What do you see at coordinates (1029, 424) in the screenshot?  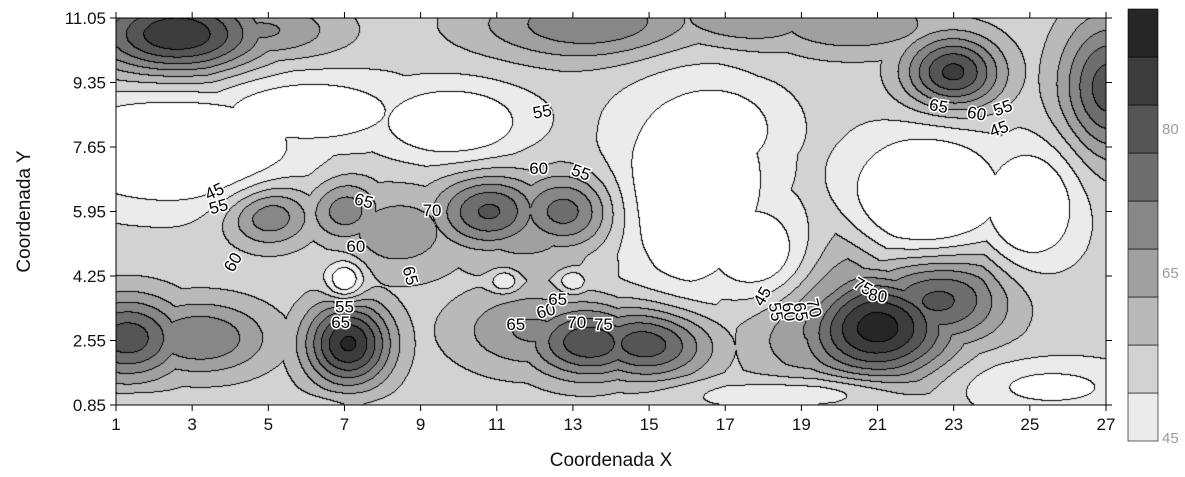 I see `x-tick-label: 25` at bounding box center [1029, 424].